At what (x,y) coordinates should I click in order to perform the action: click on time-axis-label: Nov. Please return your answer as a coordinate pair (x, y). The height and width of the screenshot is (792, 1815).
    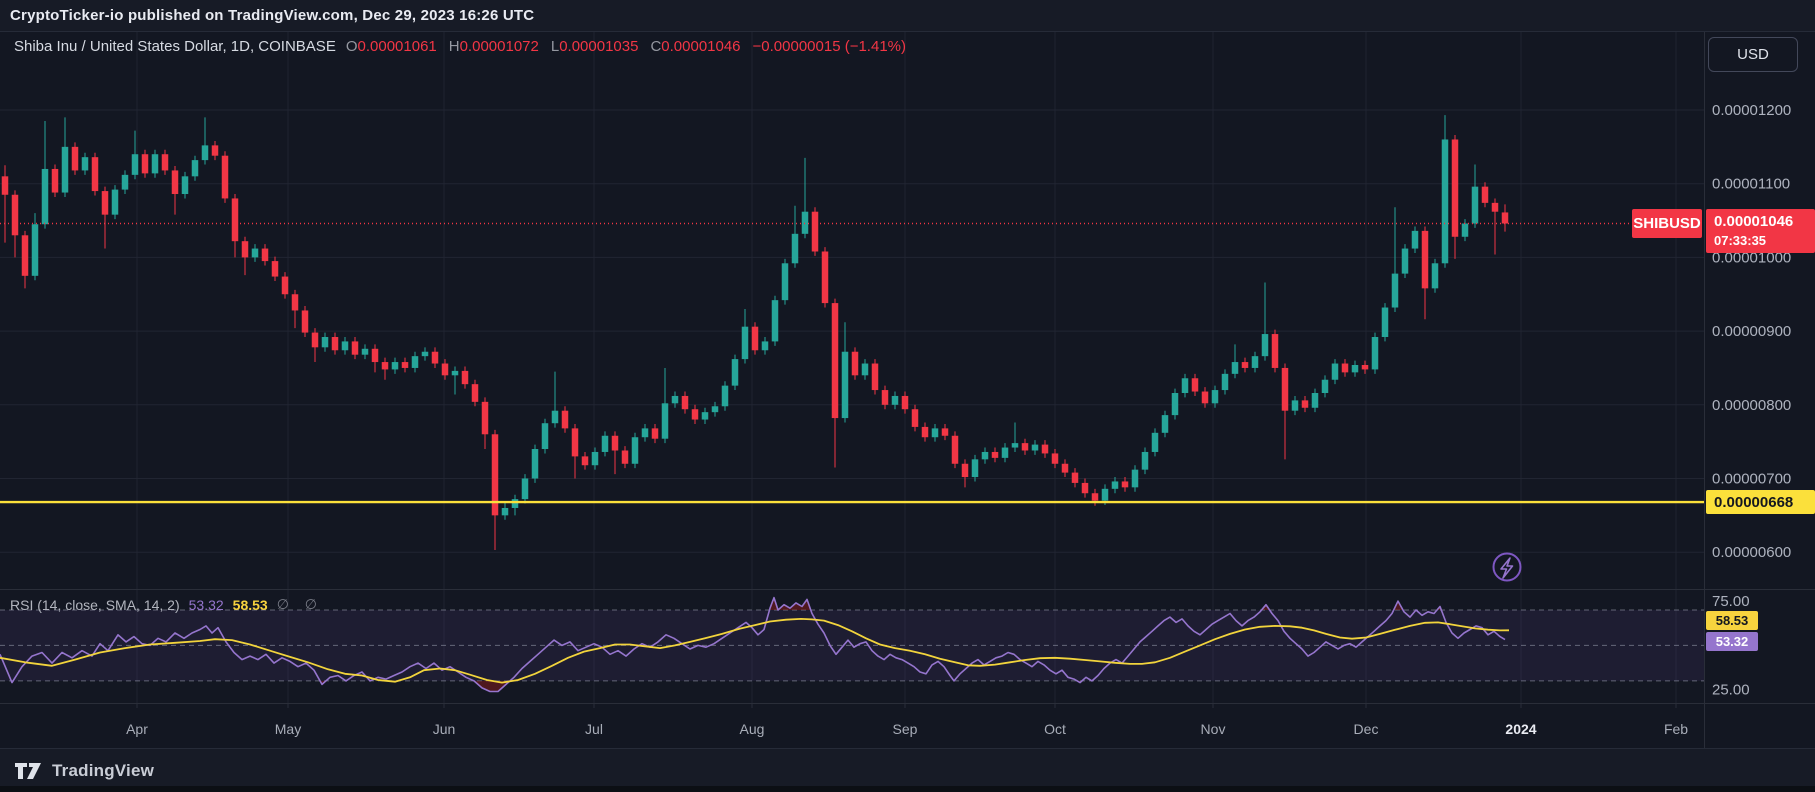
    Looking at the image, I should click on (1213, 729).